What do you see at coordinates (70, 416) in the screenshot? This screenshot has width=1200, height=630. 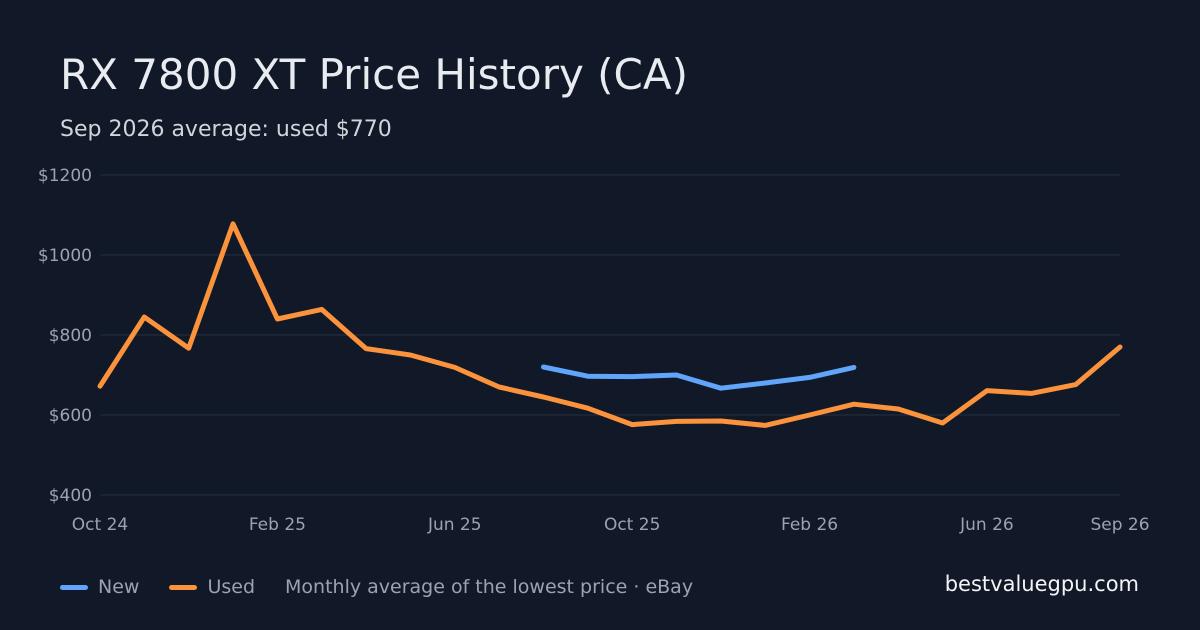 I see `y-tick-label: $600` at bounding box center [70, 416].